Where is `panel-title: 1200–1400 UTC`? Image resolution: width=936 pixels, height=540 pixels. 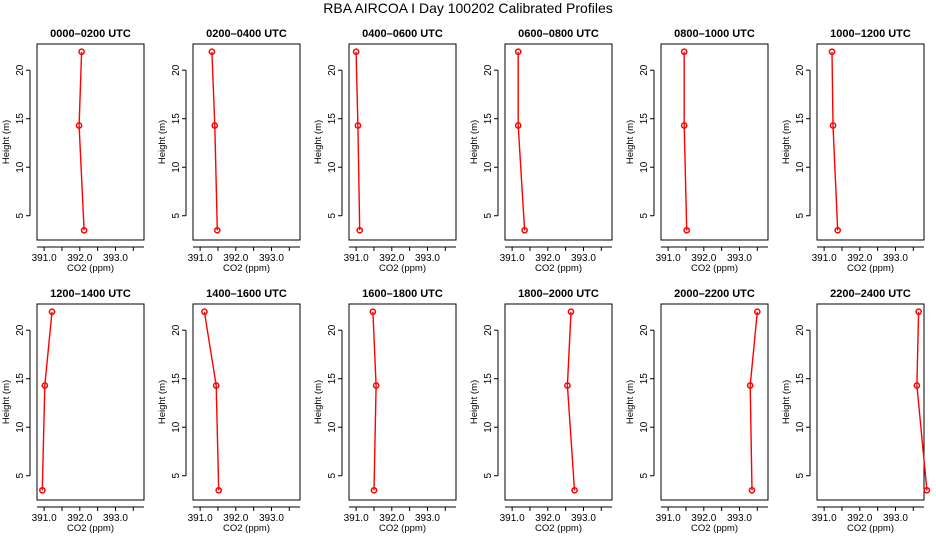 panel-title: 1200–1400 UTC is located at coordinates (90, 294).